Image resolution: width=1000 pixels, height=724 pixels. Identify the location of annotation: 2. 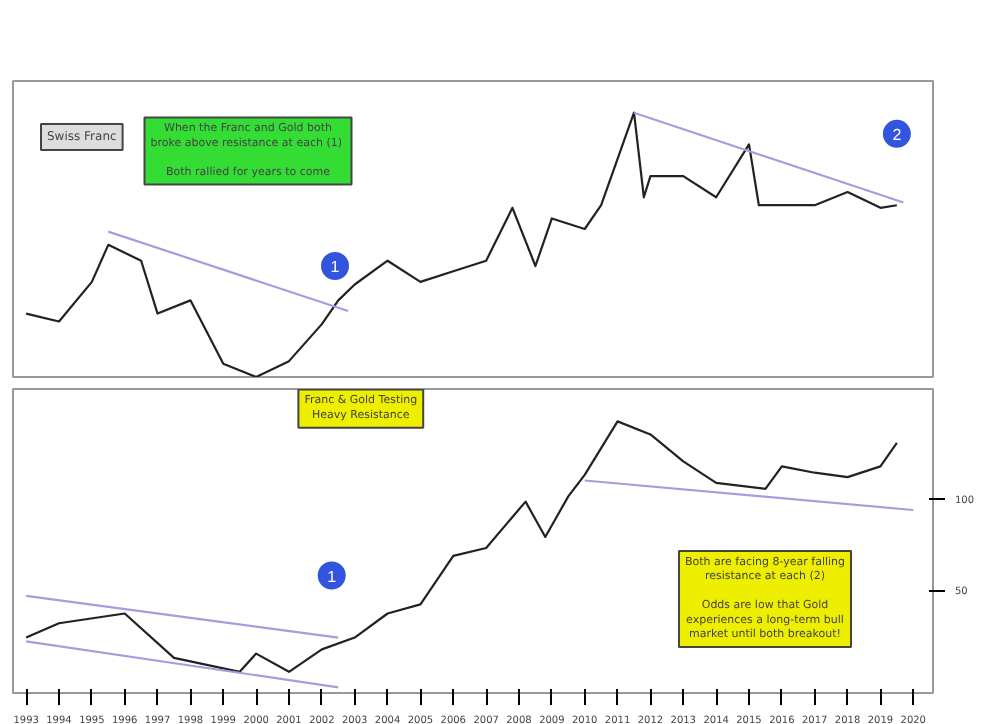
(897, 134).